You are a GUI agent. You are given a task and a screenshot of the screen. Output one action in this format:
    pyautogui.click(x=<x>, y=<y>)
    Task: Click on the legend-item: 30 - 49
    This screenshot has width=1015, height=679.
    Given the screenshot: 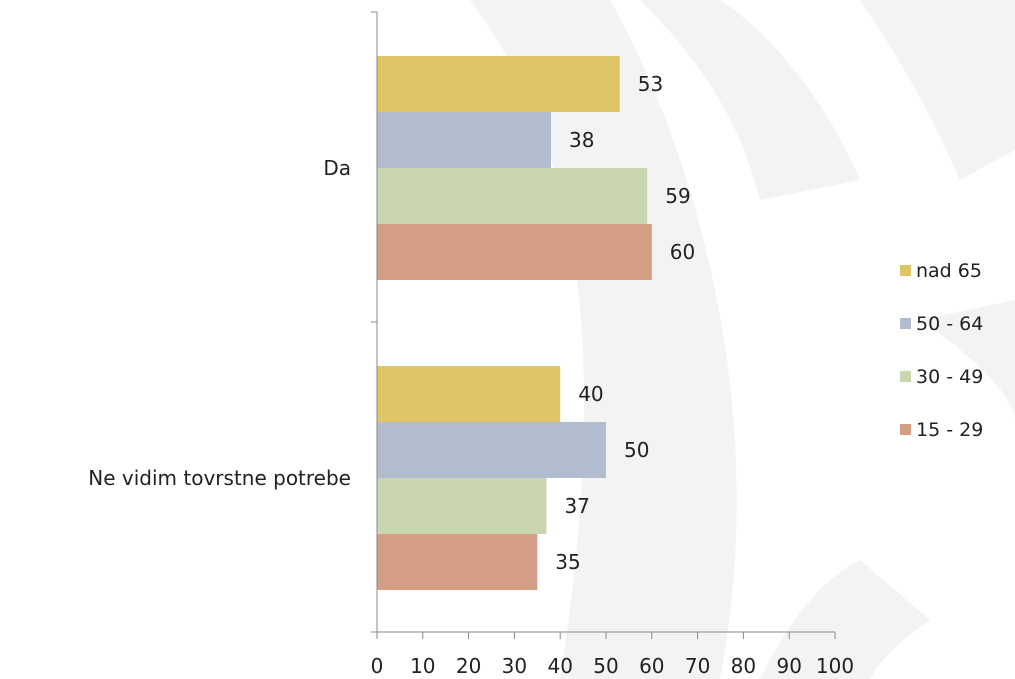 What is the action you would take?
    pyautogui.click(x=941, y=376)
    